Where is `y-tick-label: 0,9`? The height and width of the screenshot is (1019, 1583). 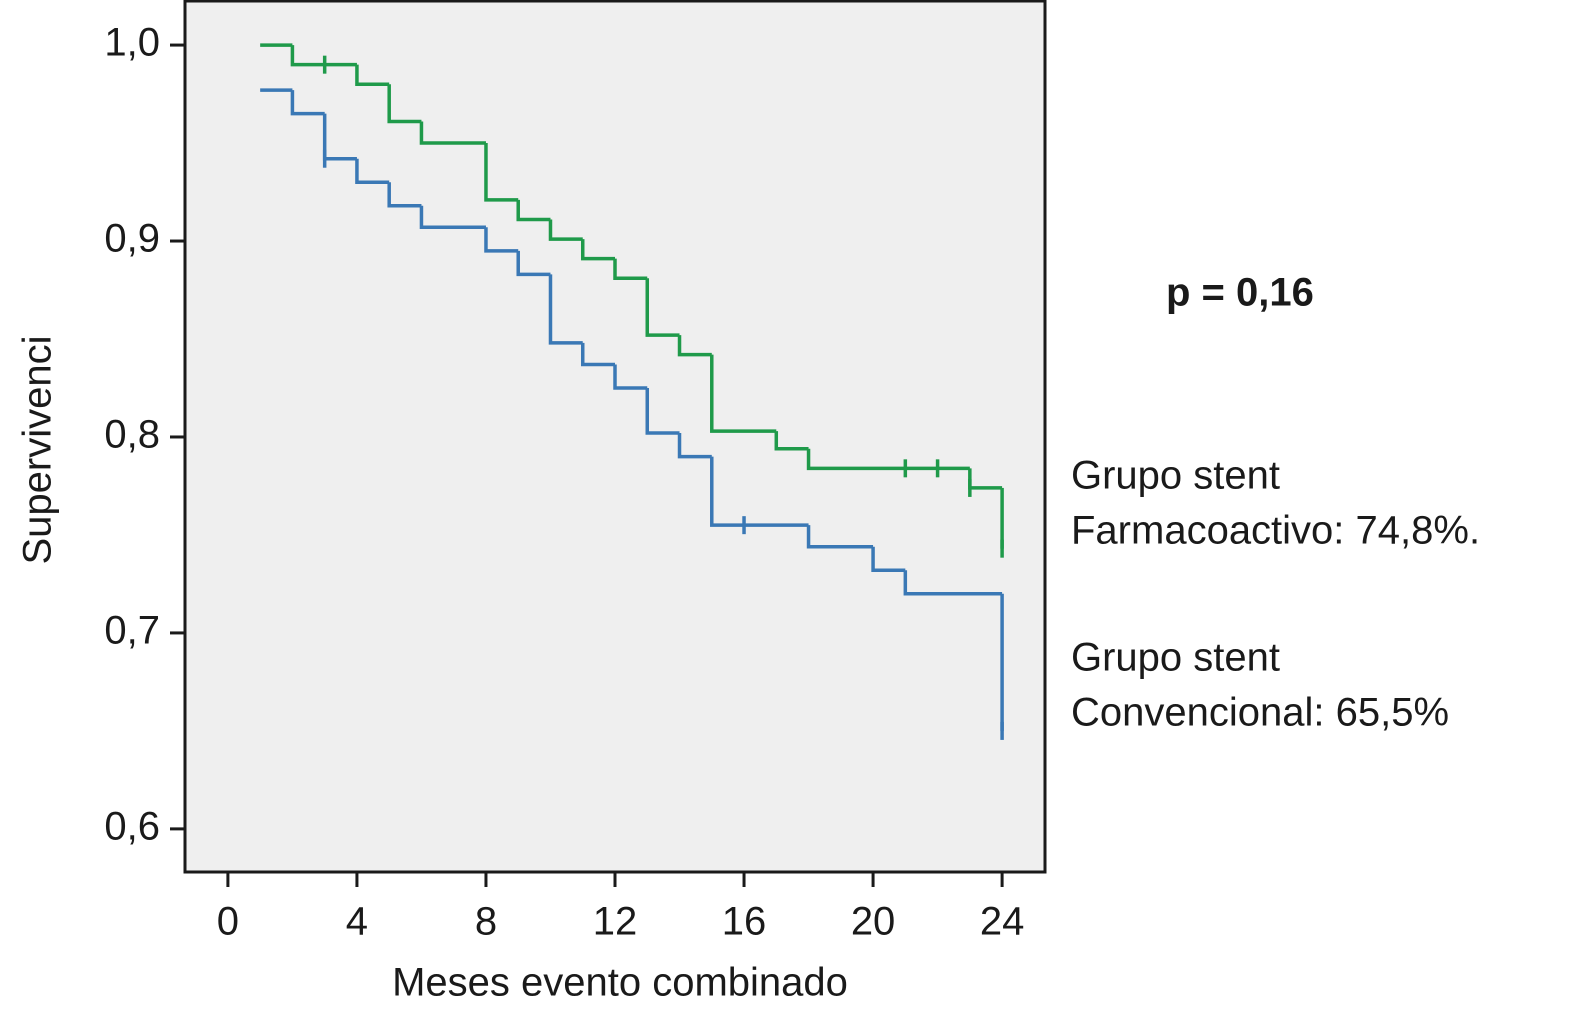
y-tick-label: 0,9 is located at coordinates (132, 239).